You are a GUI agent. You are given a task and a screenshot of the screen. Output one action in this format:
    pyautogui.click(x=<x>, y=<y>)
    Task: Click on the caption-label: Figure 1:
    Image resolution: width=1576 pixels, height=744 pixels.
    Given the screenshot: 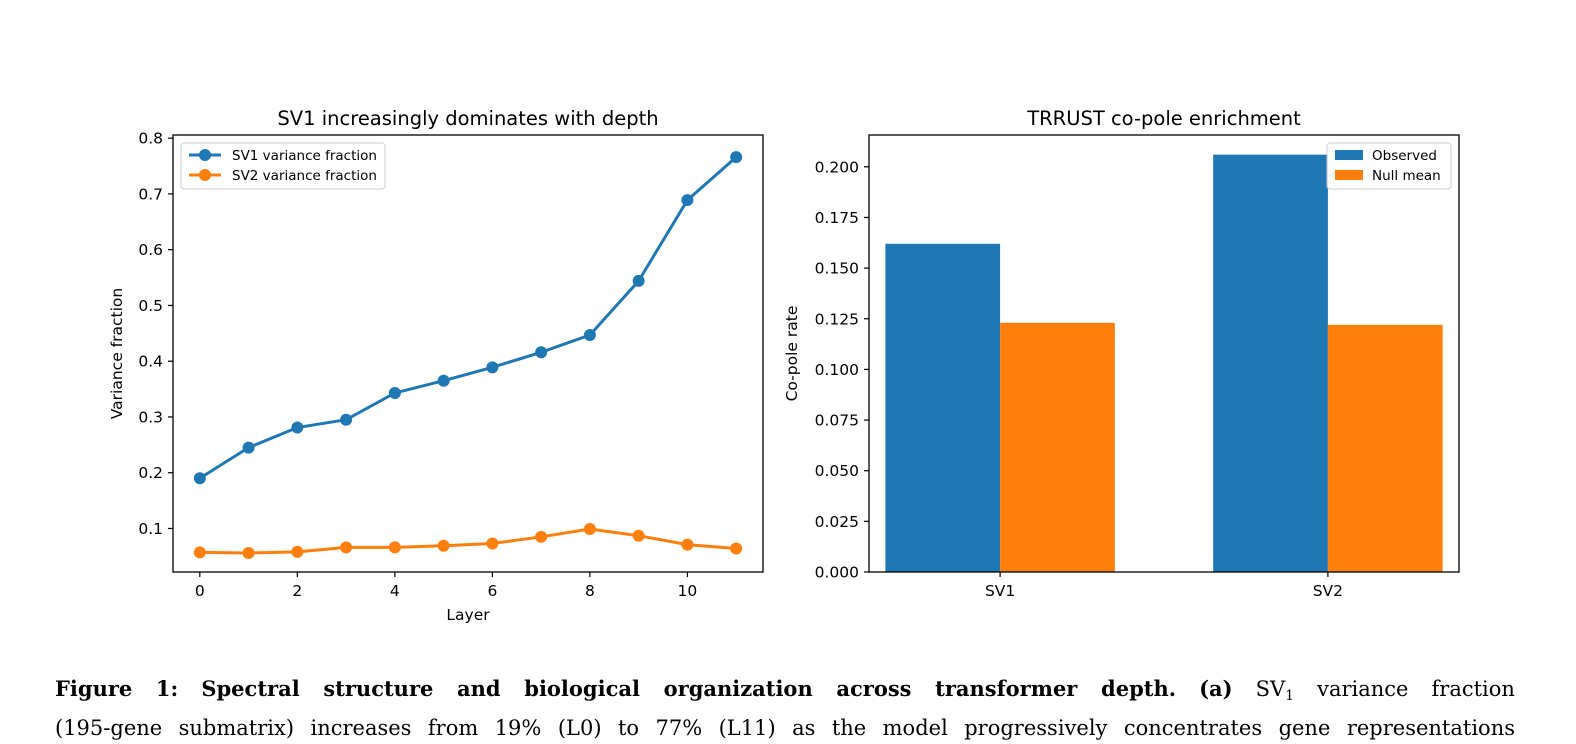 What is the action you would take?
    pyautogui.click(x=117, y=688)
    